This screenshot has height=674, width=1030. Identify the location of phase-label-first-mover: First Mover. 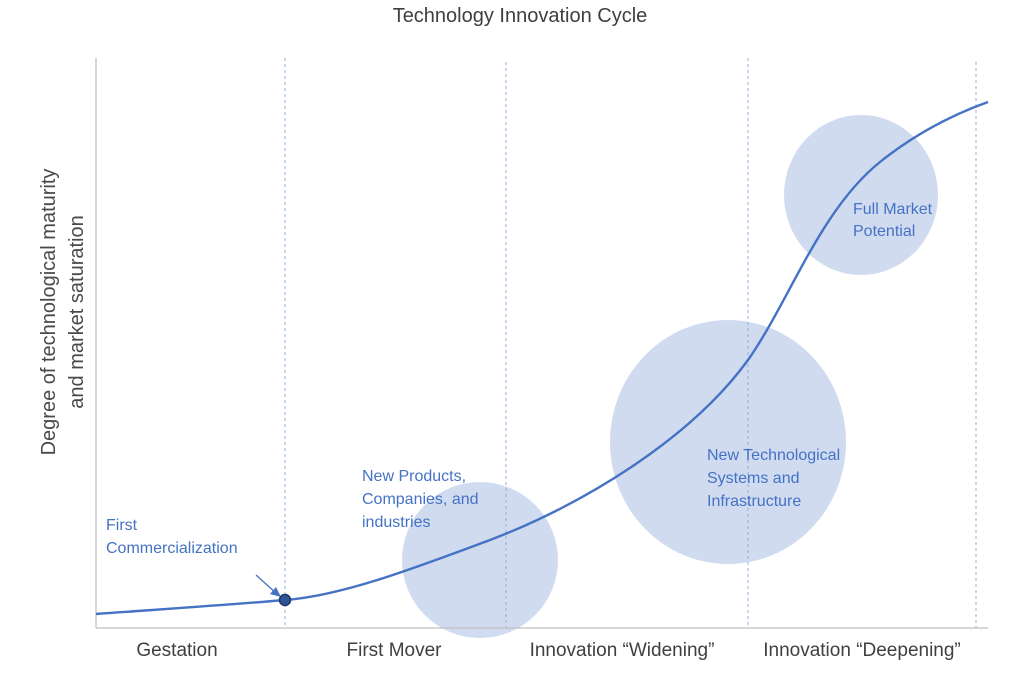
(395, 650).